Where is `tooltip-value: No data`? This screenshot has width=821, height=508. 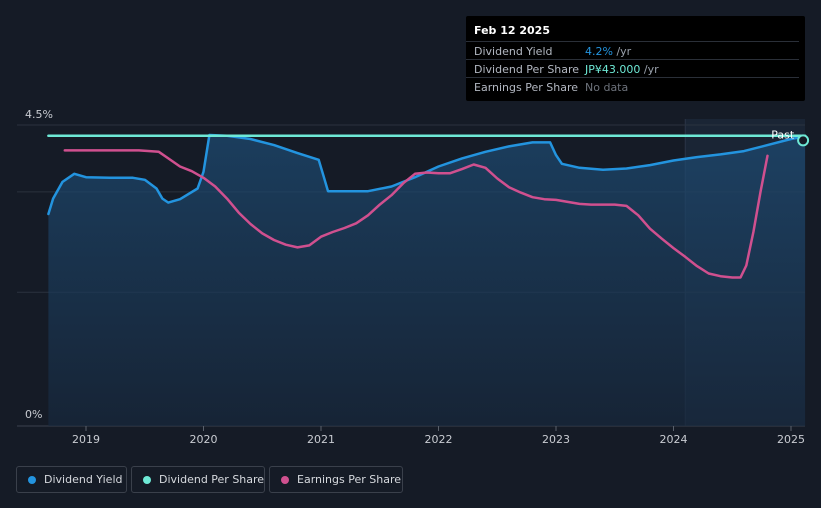 tooltip-value: No data is located at coordinates (607, 87).